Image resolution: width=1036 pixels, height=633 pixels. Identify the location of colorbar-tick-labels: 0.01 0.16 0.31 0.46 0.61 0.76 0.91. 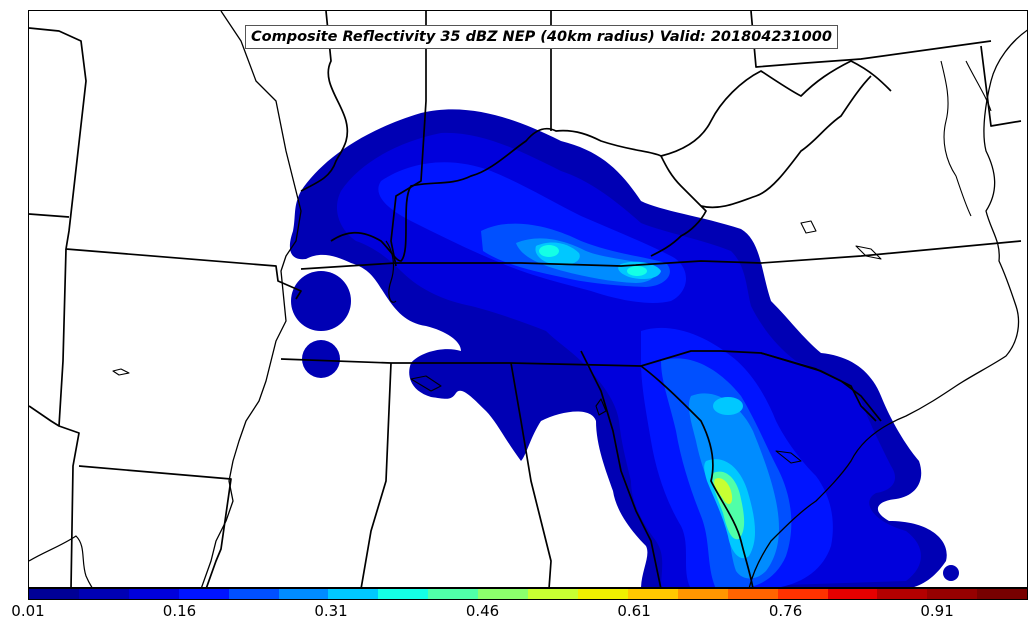
(519, 615).